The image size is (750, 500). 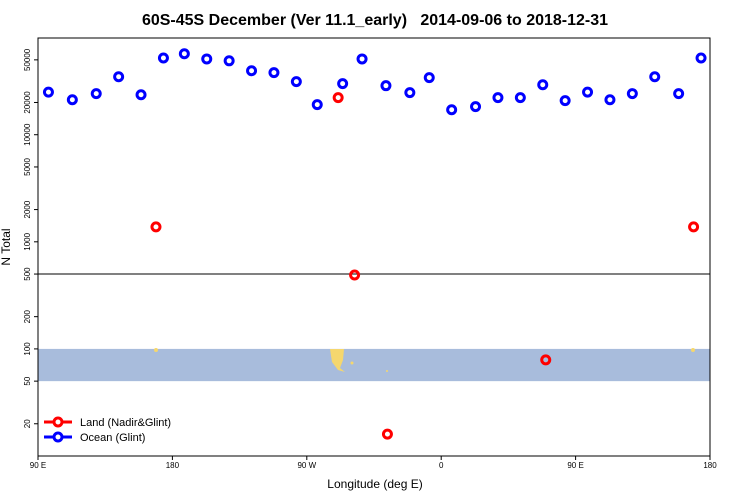 What do you see at coordinates (27, 167) in the screenshot?
I see `y-tick-label: 5000` at bounding box center [27, 167].